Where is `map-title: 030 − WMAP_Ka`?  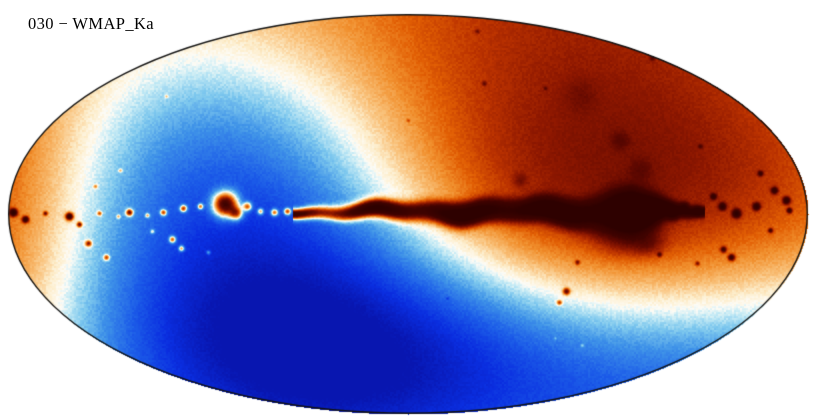
map-title: 030 − WMAP_Ka is located at coordinates (91, 23).